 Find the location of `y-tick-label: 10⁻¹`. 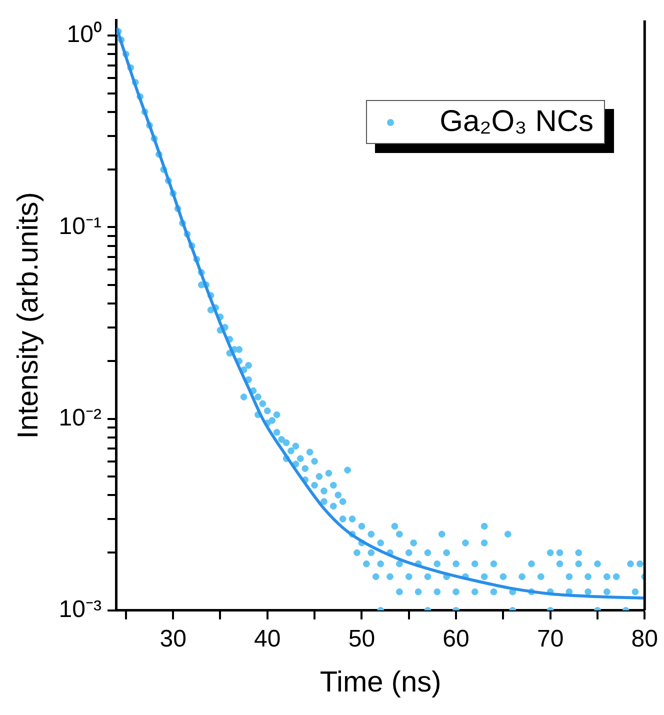

y-tick-label: 10⁻¹ is located at coordinates (80, 226).